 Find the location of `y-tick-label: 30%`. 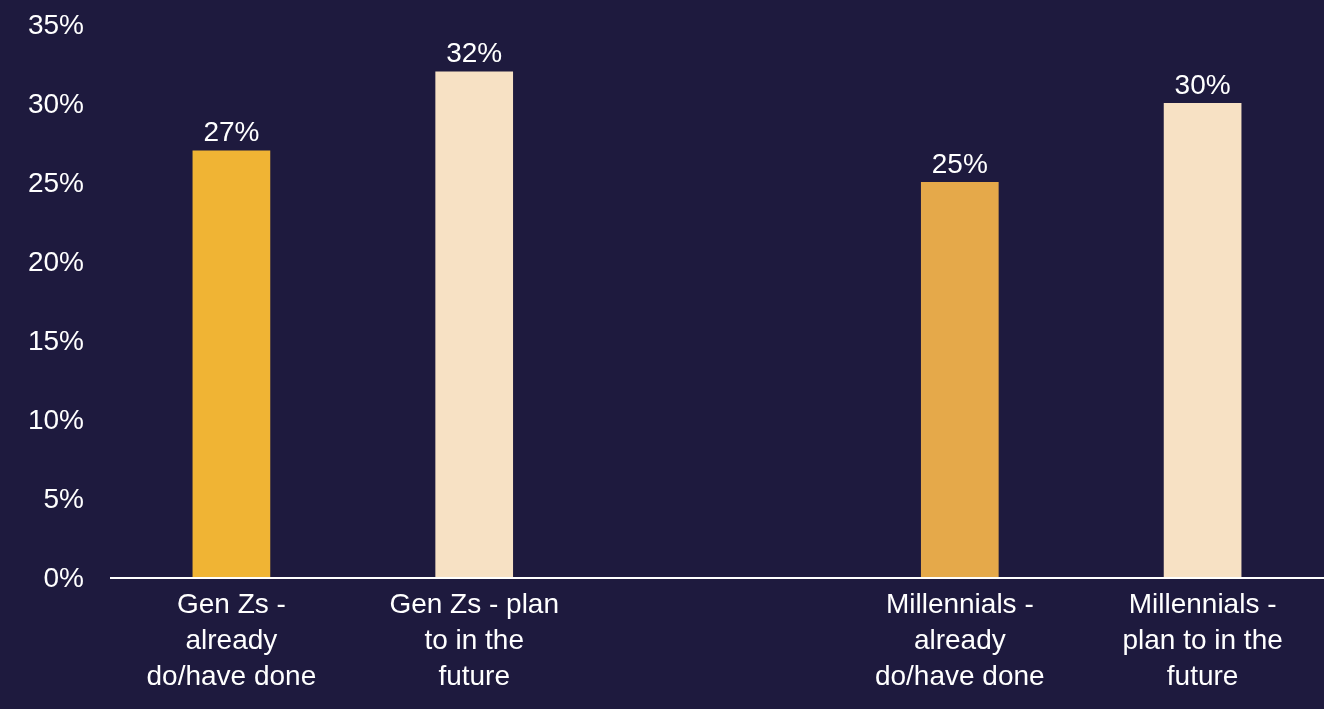

y-tick-label: 30% is located at coordinates (55, 103).